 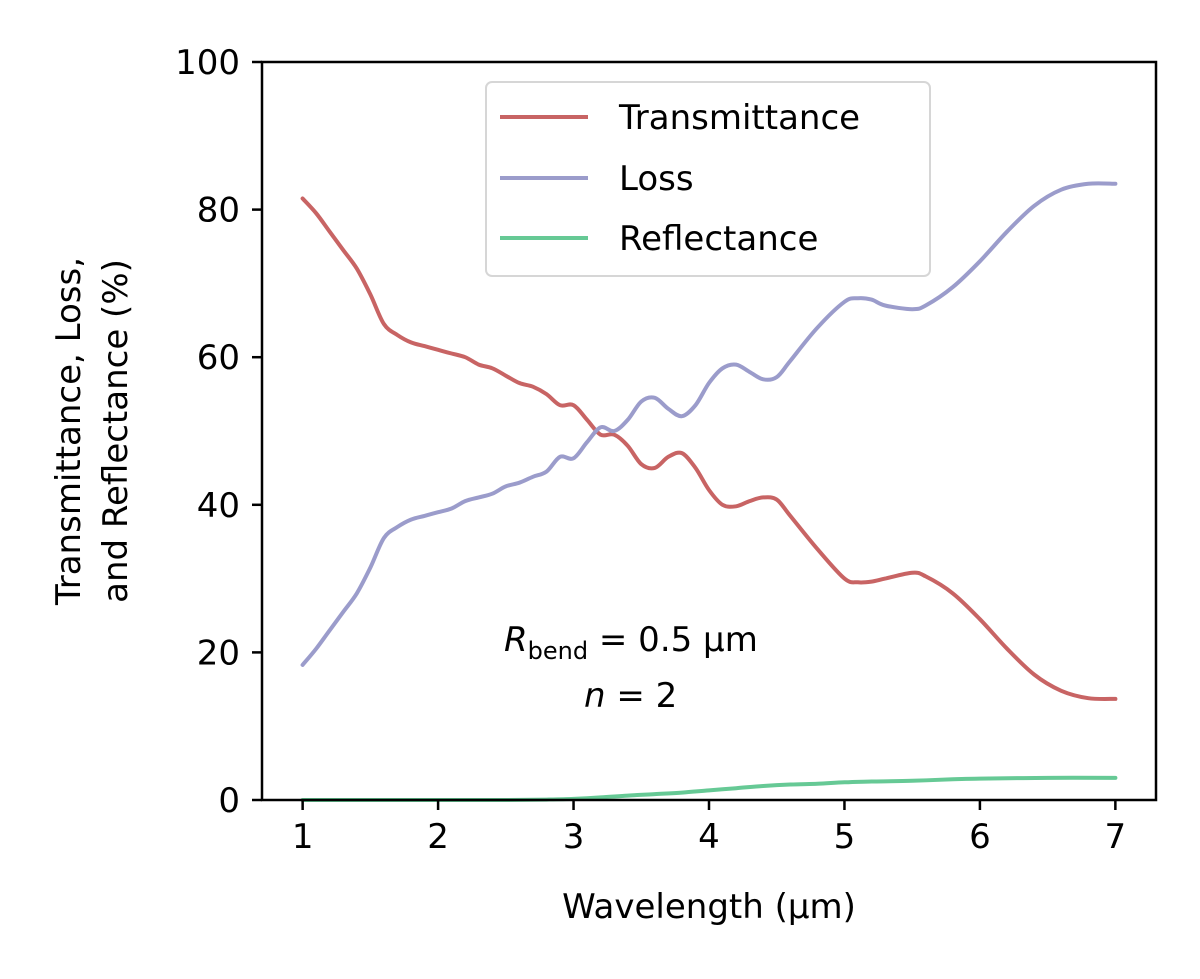 What do you see at coordinates (709, 789) in the screenshot?
I see `series-line-reflectance` at bounding box center [709, 789].